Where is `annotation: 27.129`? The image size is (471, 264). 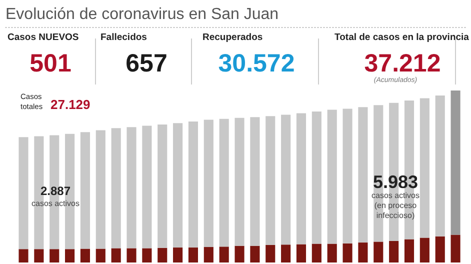 annotation: 27.129 is located at coordinates (70, 104).